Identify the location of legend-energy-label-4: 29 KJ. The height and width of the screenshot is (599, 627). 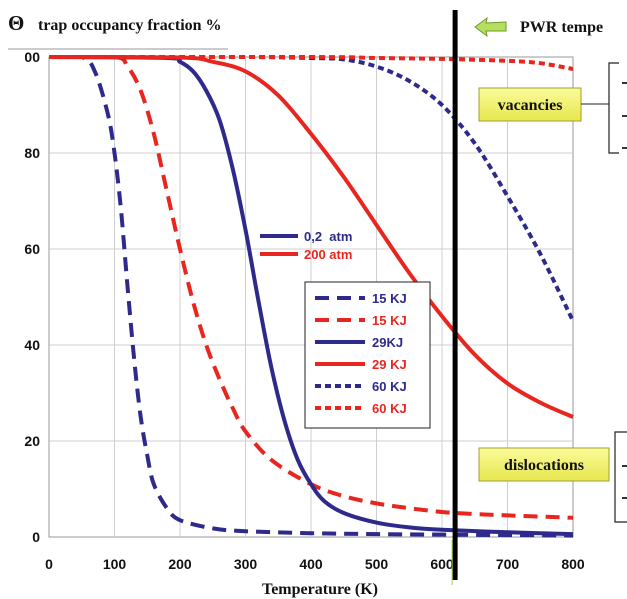
(389, 364).